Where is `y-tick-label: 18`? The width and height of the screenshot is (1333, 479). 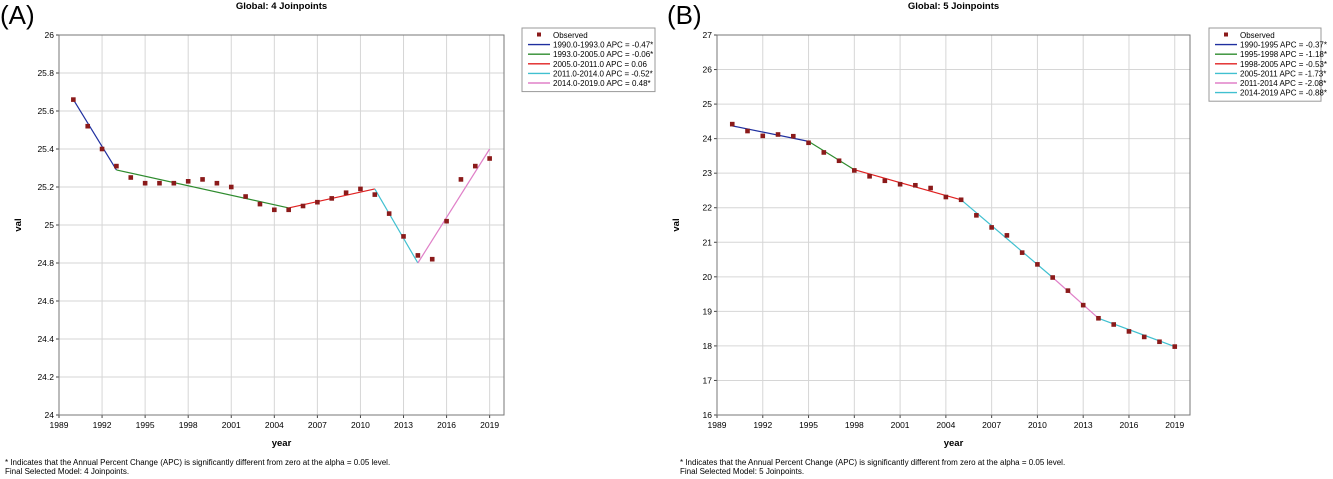 y-tick-label: 18 is located at coordinates (708, 346).